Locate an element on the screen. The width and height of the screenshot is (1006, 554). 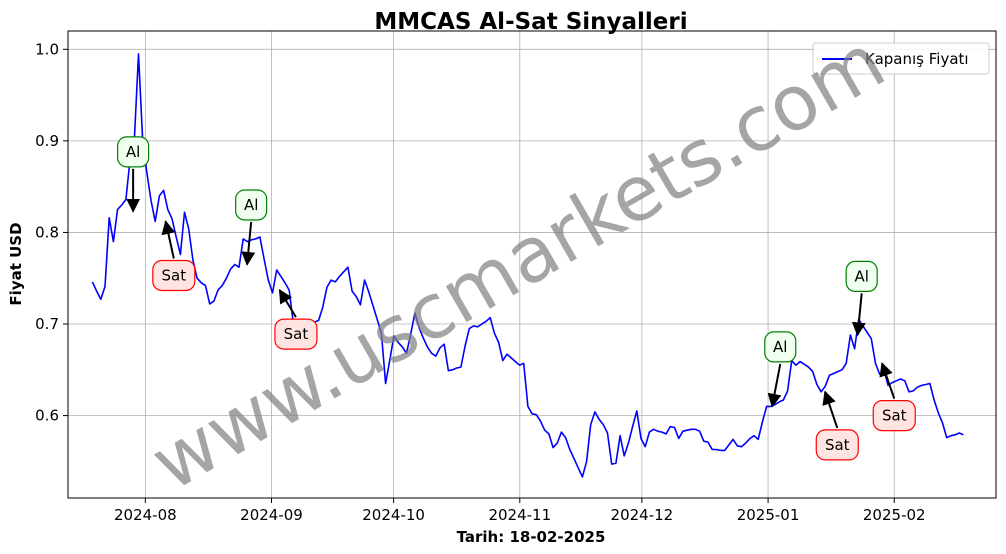
x-tick-label: 2024-09 is located at coordinates (271, 515).